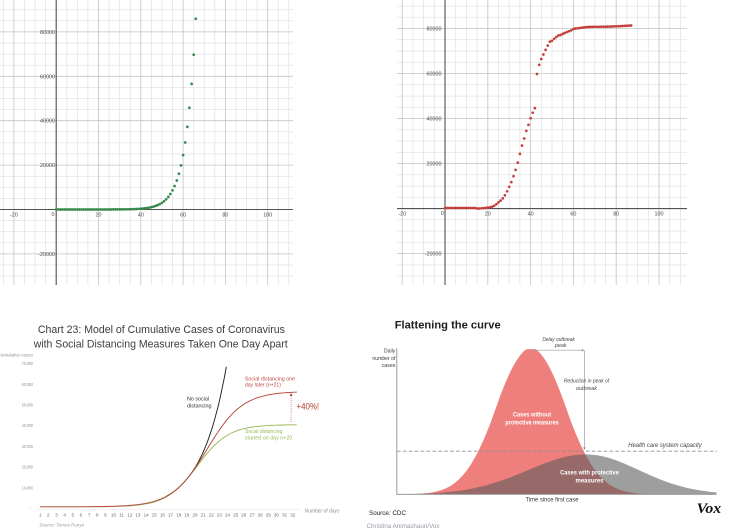 This screenshot has width=733, height=531. What do you see at coordinates (40, 514) in the screenshot?
I see `svg-text: 1` at bounding box center [40, 514].